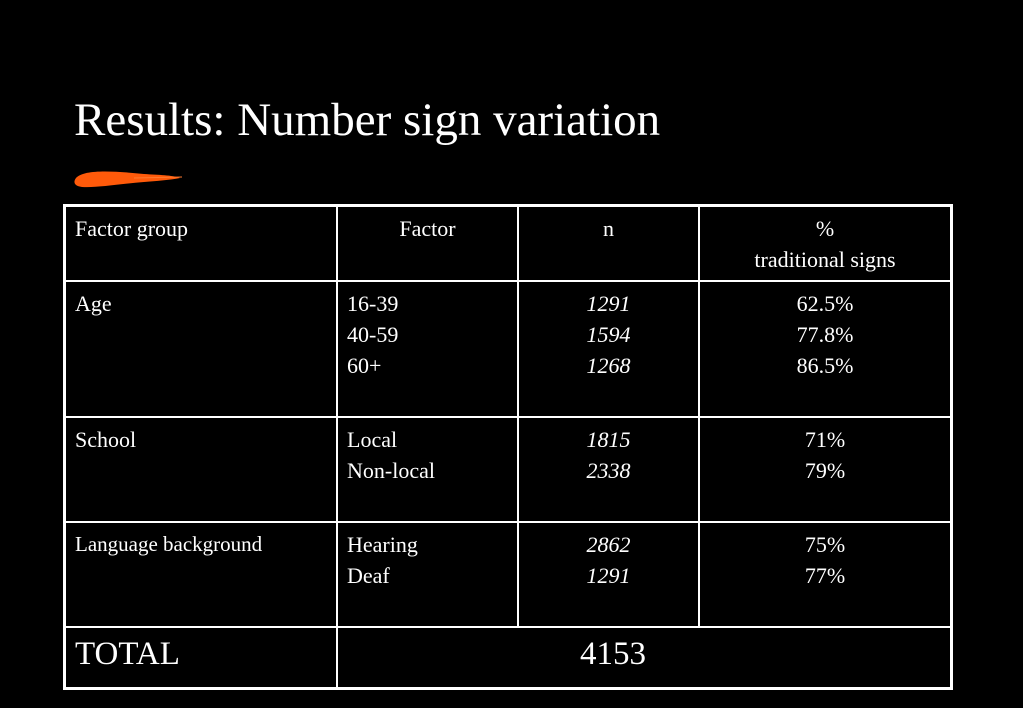 This screenshot has height=708, width=1023. I want to click on header-line: %, so click(825, 228).